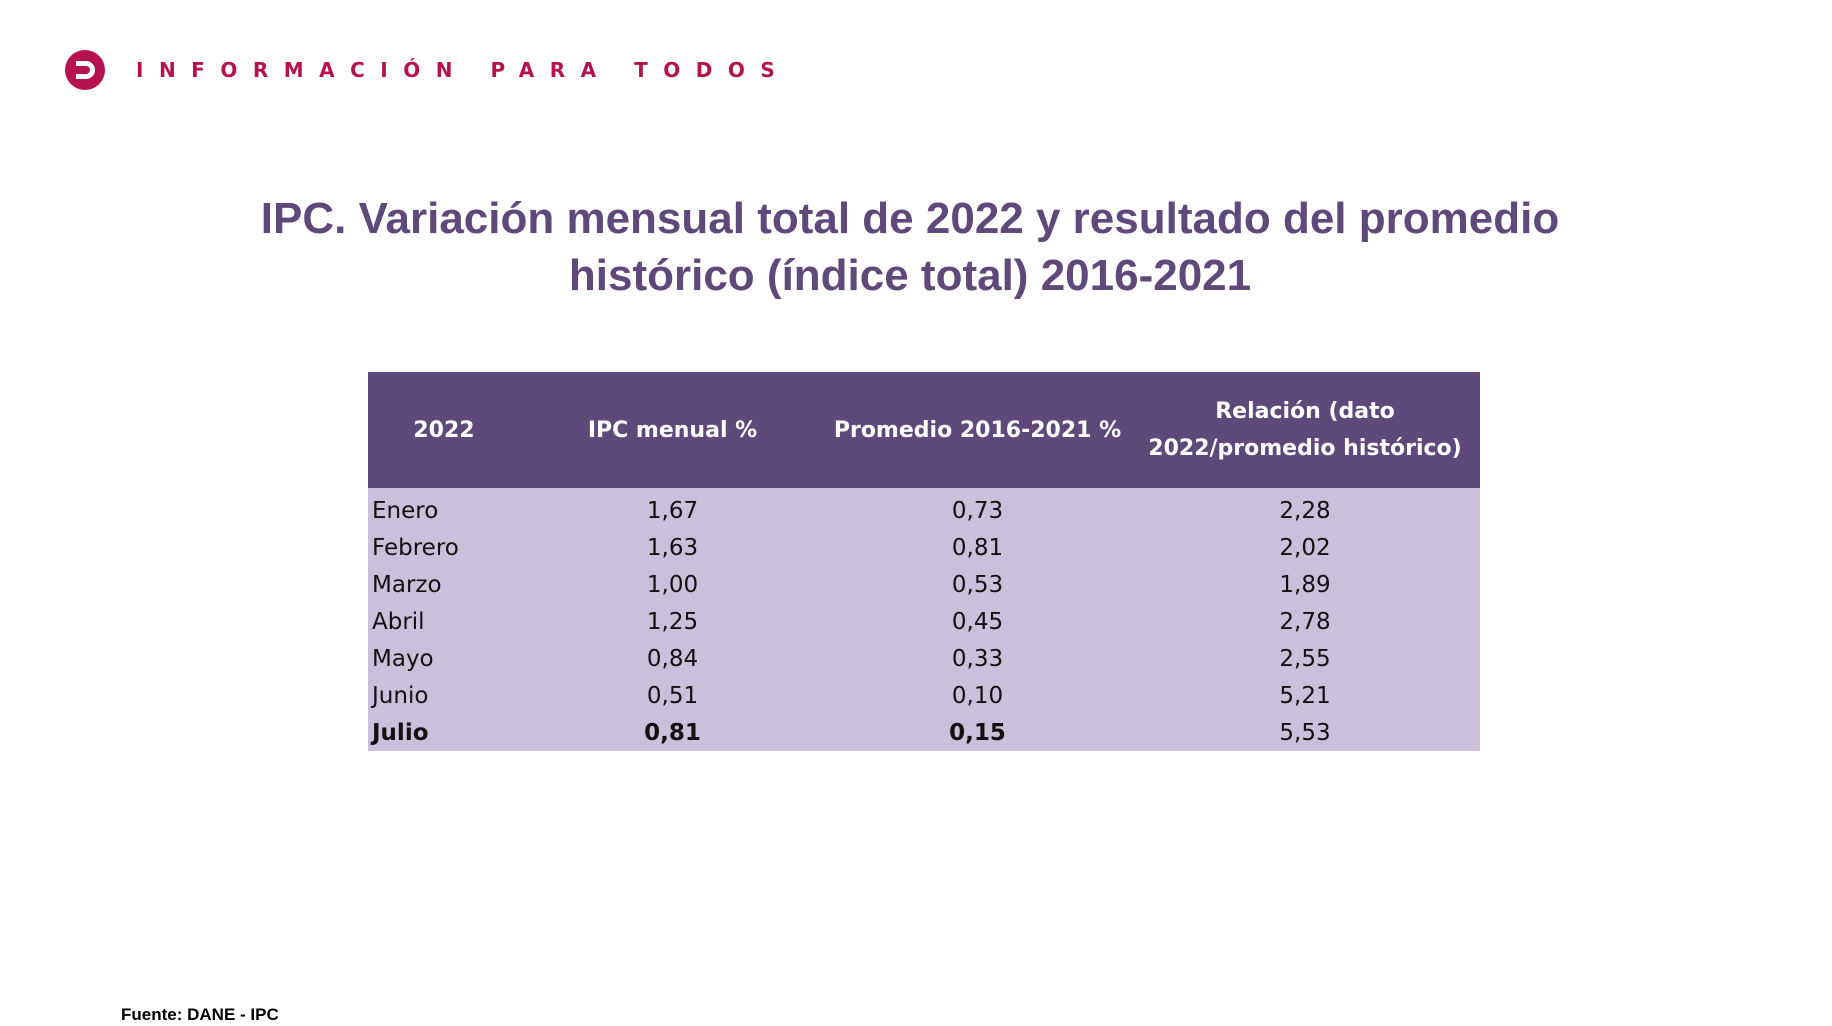  I want to click on brand-header: INFORMACIÓN PARA TODOS, so click(427, 70).